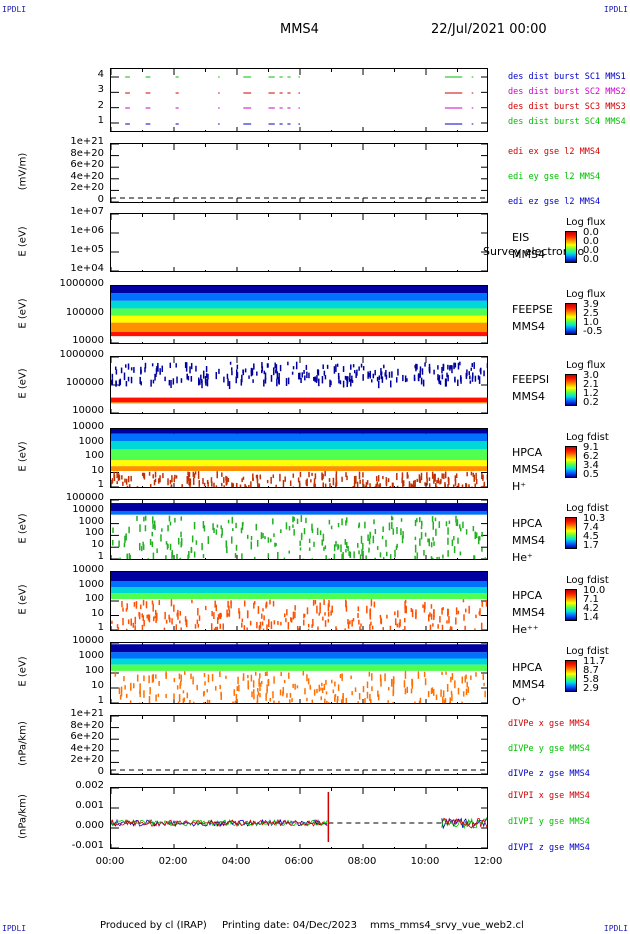 The width and height of the screenshot is (630, 934). Describe the element at coordinates (299, 242) in the screenshot. I see `plot-area-eis` at that location.